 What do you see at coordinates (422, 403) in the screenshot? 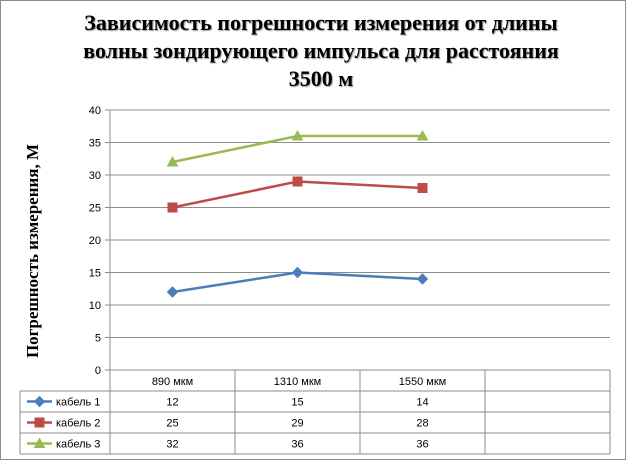
I see `data-table-cell: 14` at bounding box center [422, 403].